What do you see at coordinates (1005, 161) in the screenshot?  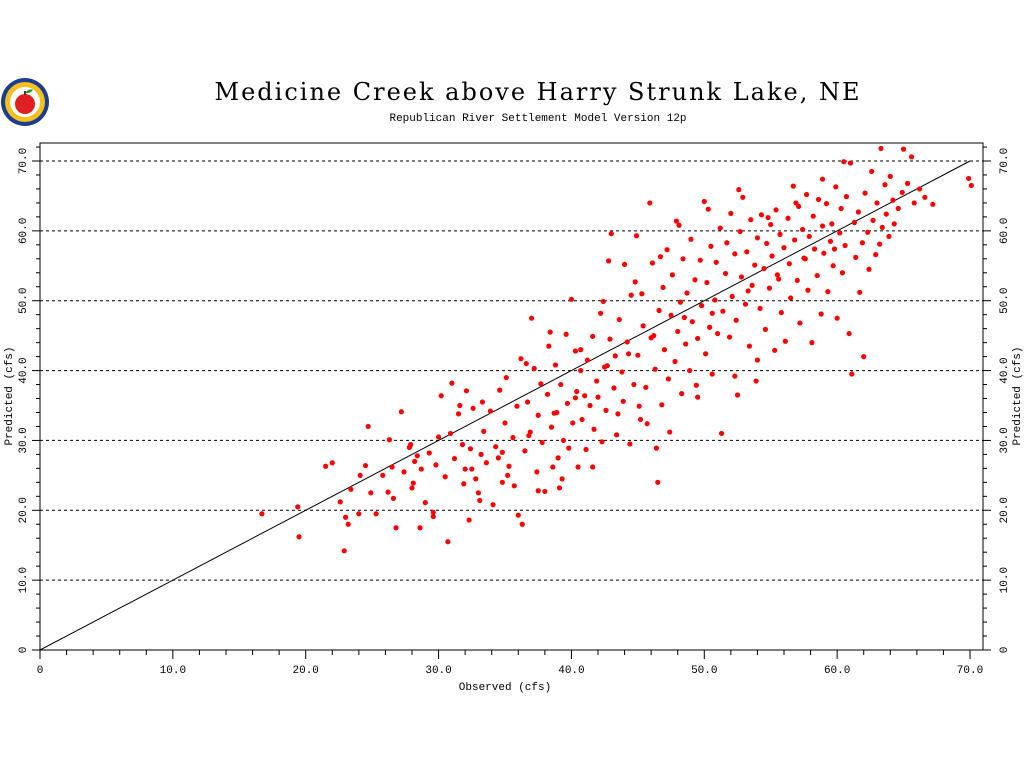 I see `y-tick-label: 70.0` at bounding box center [1005, 161].